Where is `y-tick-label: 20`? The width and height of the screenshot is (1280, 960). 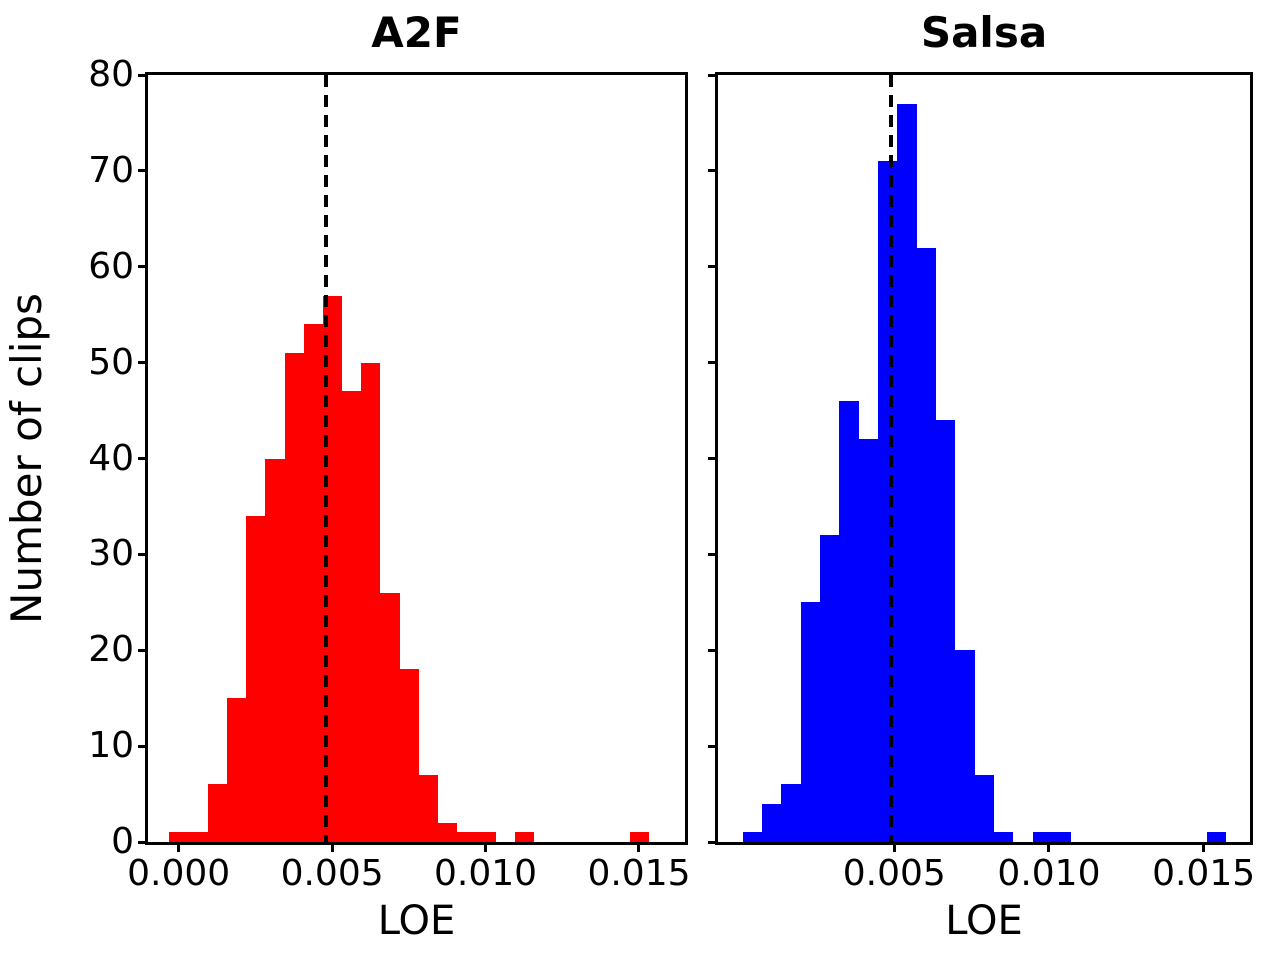
y-tick-label: 20 is located at coordinates (111, 650).